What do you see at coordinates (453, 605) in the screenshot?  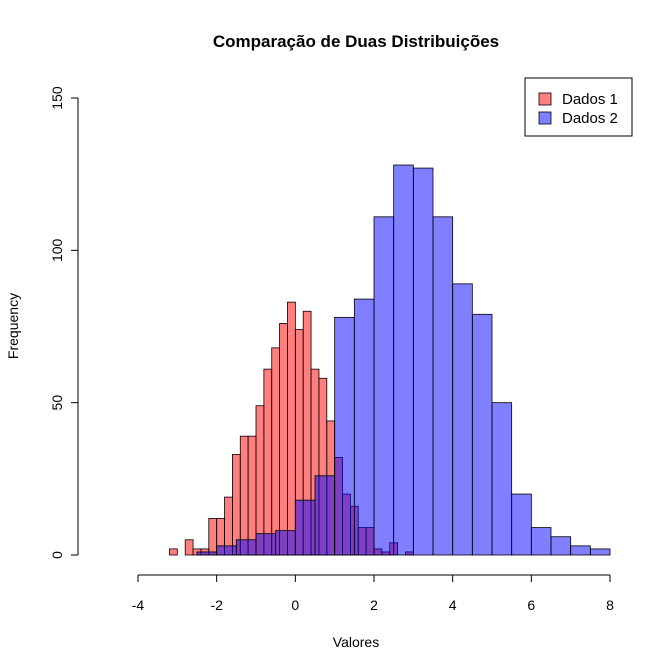 I see `x-tick-label-4: 4` at bounding box center [453, 605].